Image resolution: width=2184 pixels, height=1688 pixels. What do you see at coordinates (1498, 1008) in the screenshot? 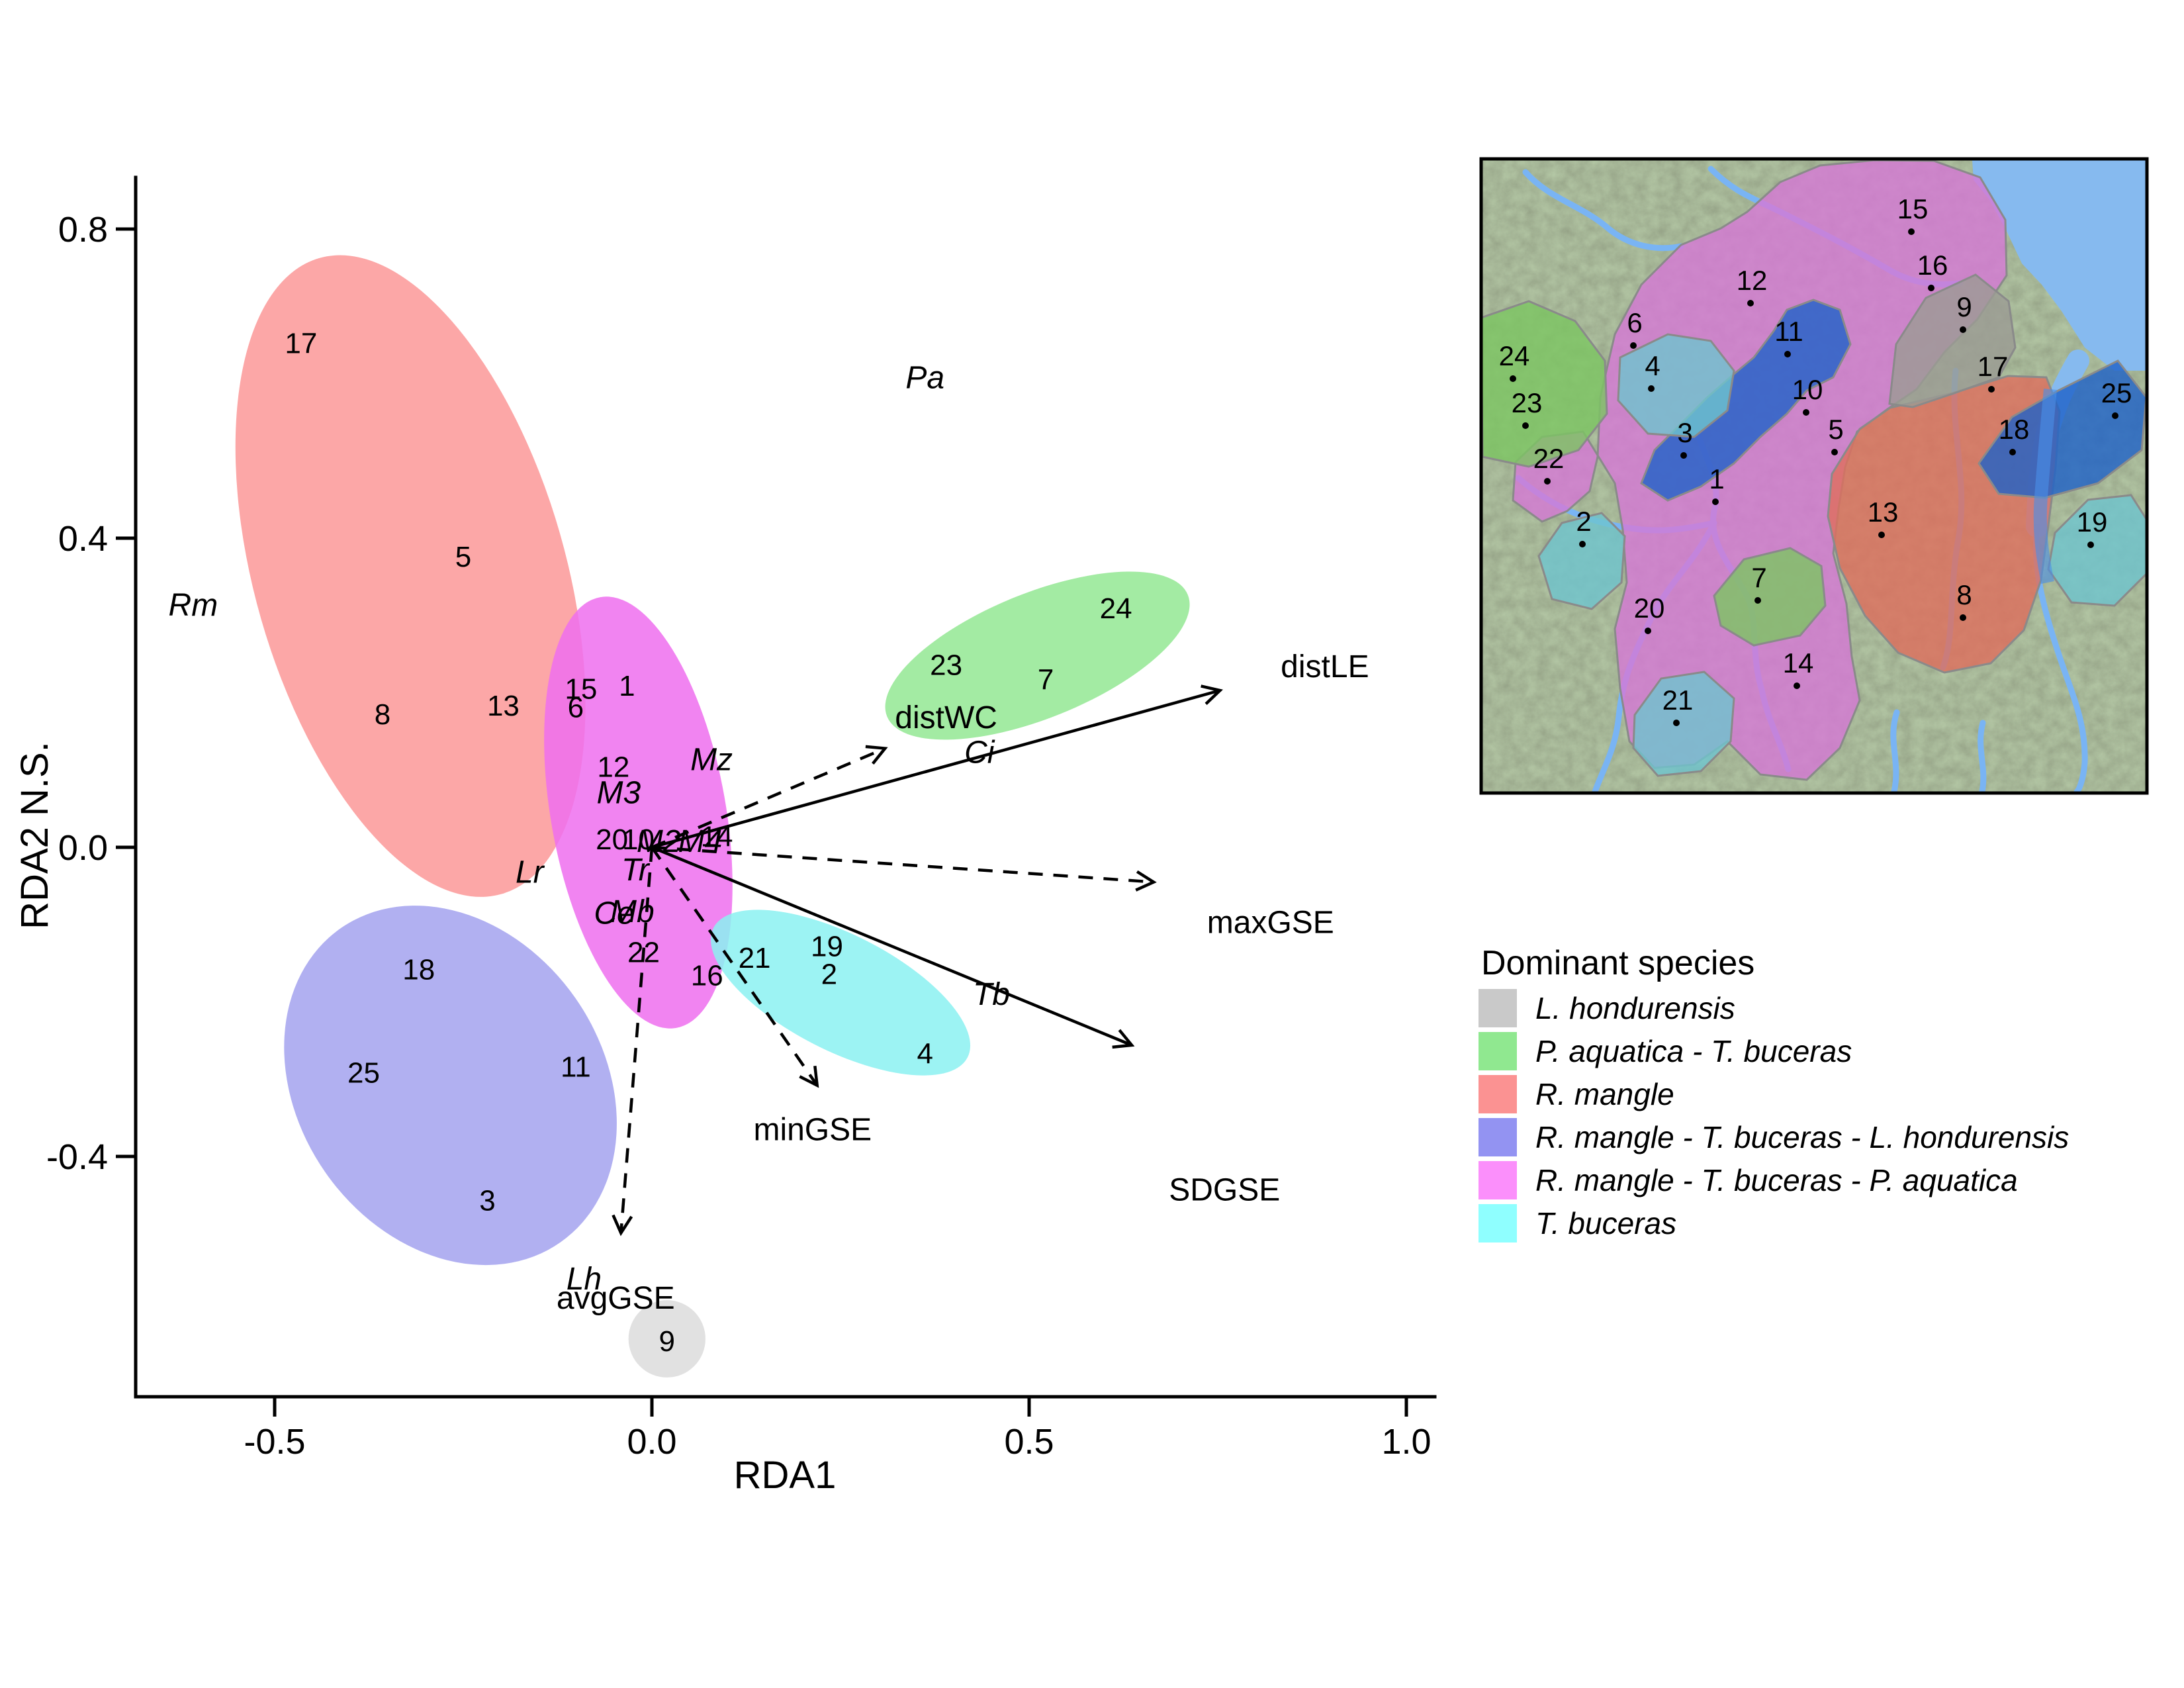
I see `legend-swatch-lh` at bounding box center [1498, 1008].